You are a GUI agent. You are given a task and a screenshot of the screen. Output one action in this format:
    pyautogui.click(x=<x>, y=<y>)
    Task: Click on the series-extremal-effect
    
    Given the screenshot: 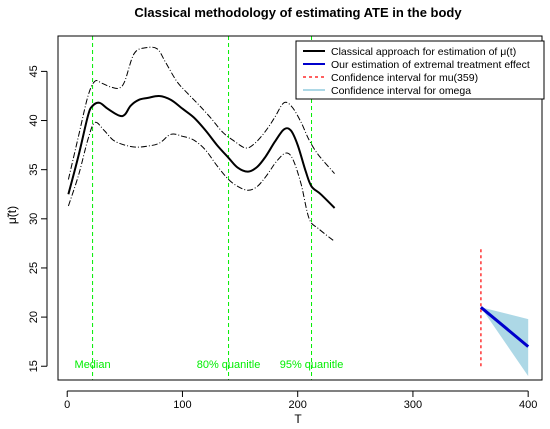 What is the action you would take?
    pyautogui.click(x=504, y=327)
    